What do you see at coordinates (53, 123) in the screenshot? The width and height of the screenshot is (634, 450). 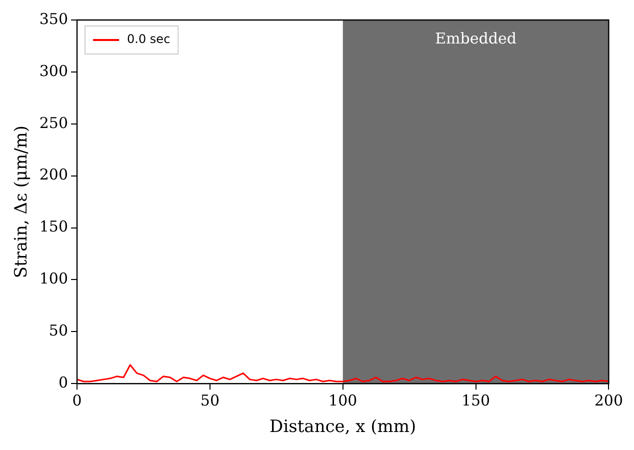 I see `y-tick-label: 250` at bounding box center [53, 123].